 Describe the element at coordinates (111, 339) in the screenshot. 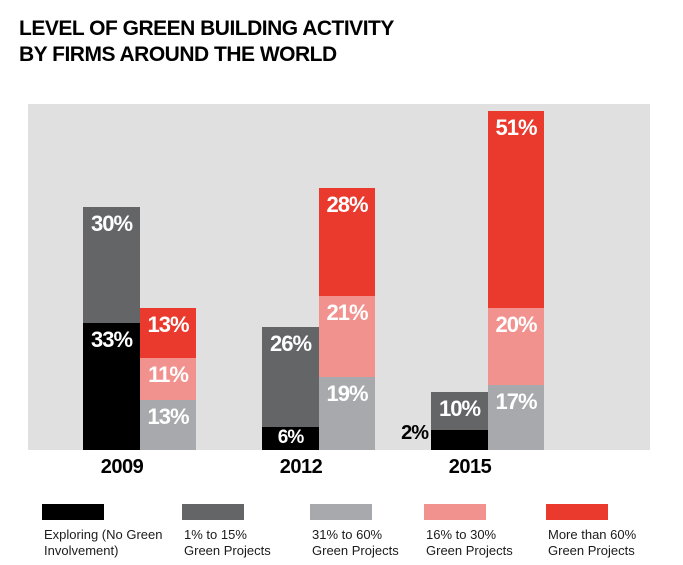

I see `segment-value-label: 33%` at that location.